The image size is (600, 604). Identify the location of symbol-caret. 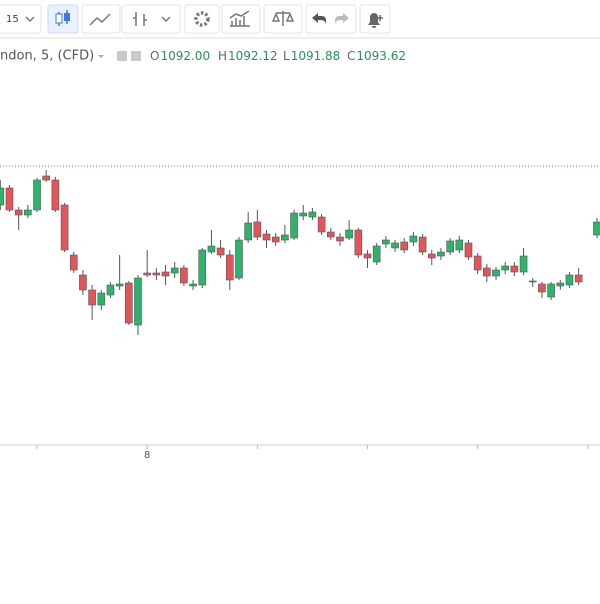
(101, 56).